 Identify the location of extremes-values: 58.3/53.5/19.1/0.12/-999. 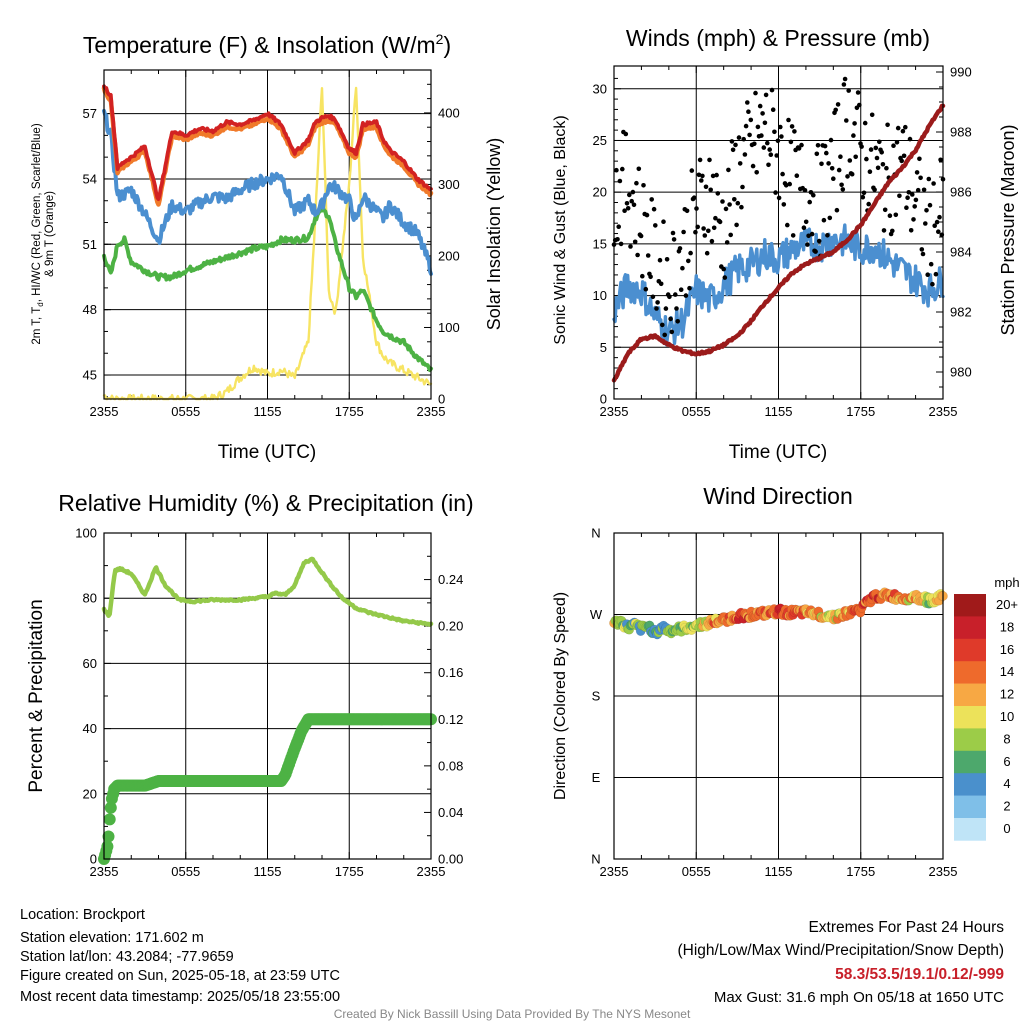
(919, 974).